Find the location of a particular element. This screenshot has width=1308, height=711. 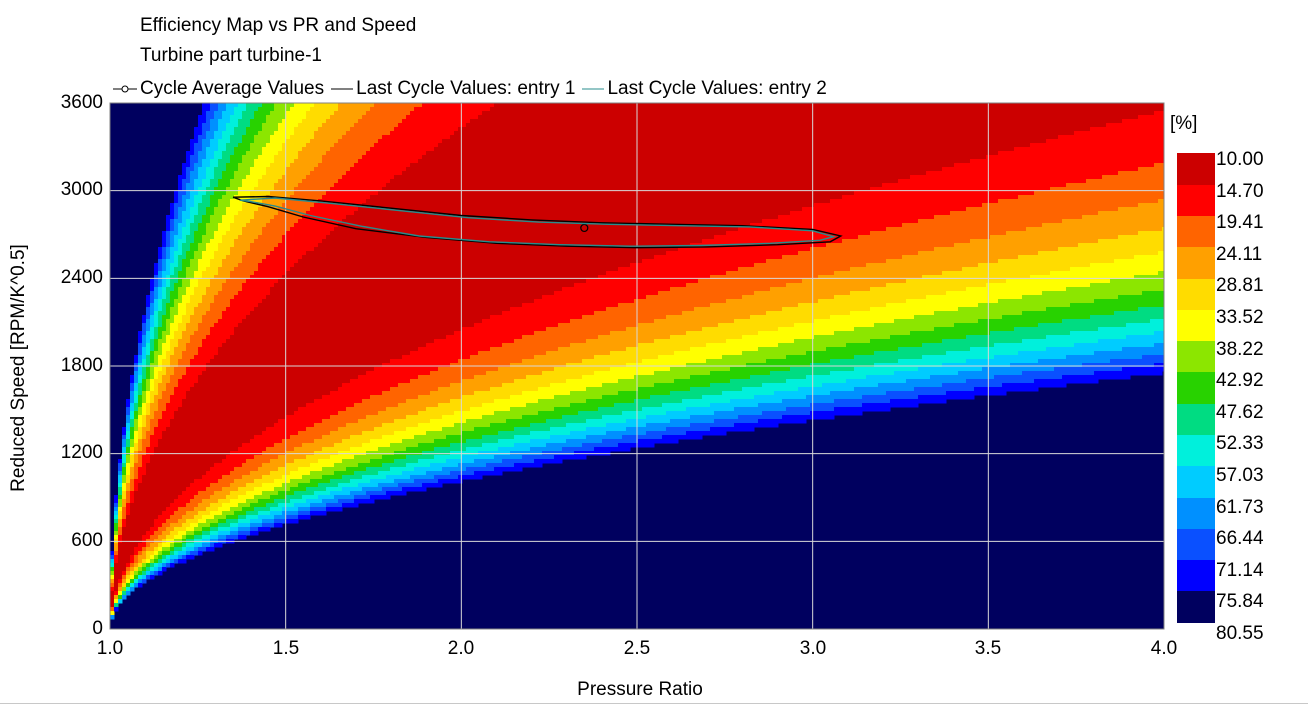

legend-label-entry-2: Last Cycle Values: entry 2 is located at coordinates (717, 88).